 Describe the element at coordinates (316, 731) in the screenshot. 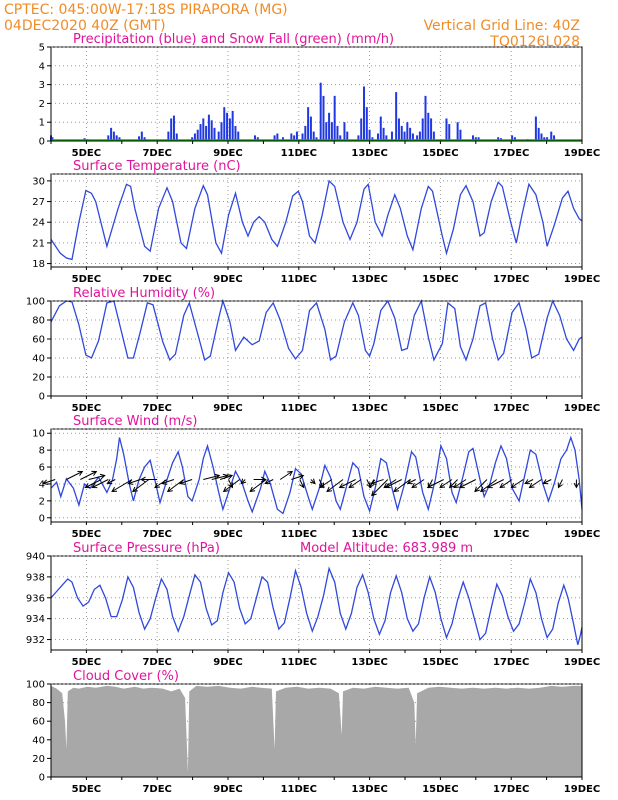

I see `cloud-area` at that location.